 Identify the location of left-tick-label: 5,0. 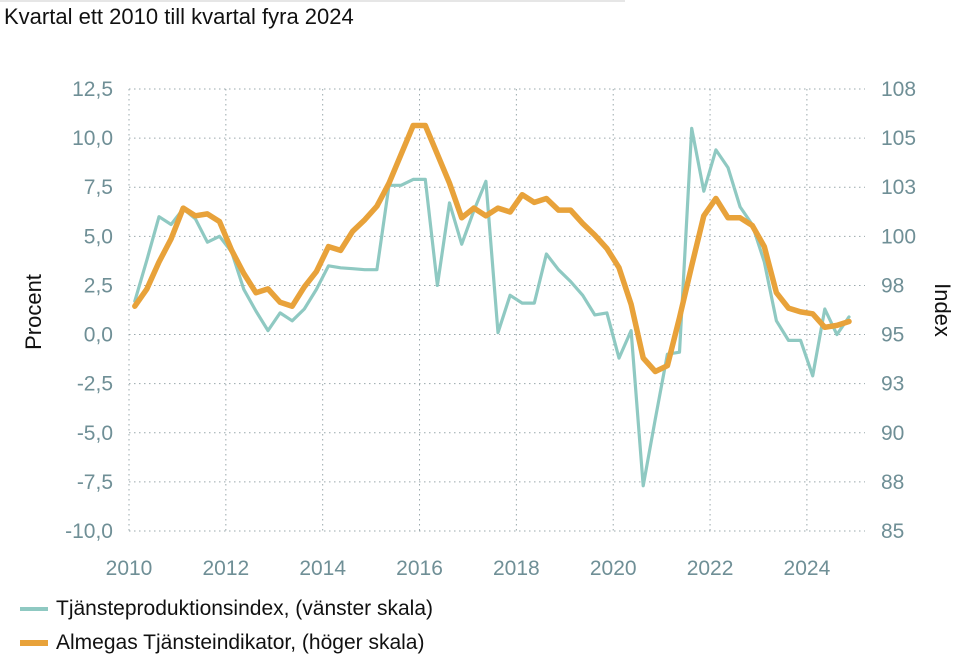
(98, 236).